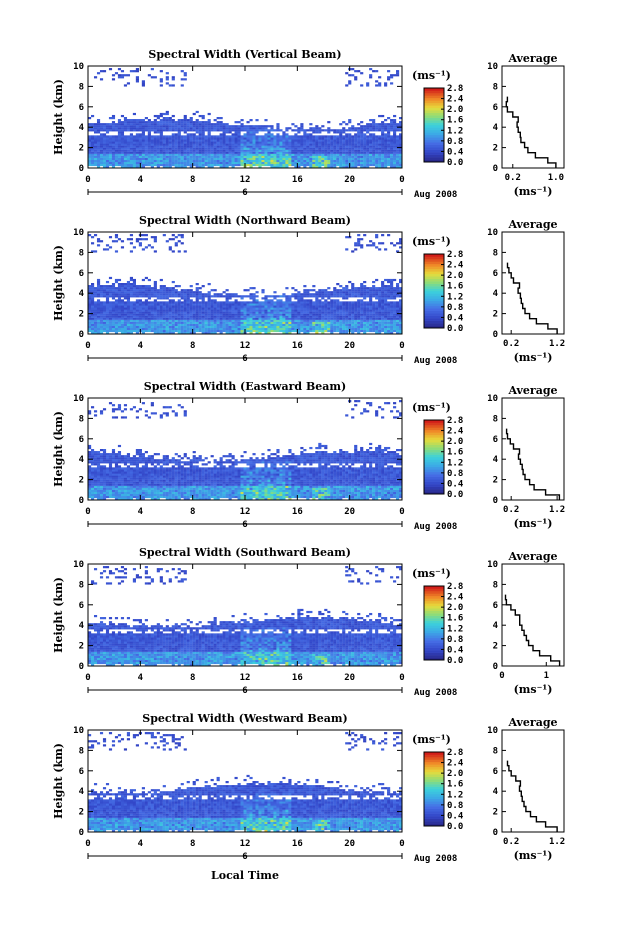 The image size is (621, 929). What do you see at coordinates (435, 361) in the screenshot?
I see `date-label: Aug 2008` at bounding box center [435, 361].